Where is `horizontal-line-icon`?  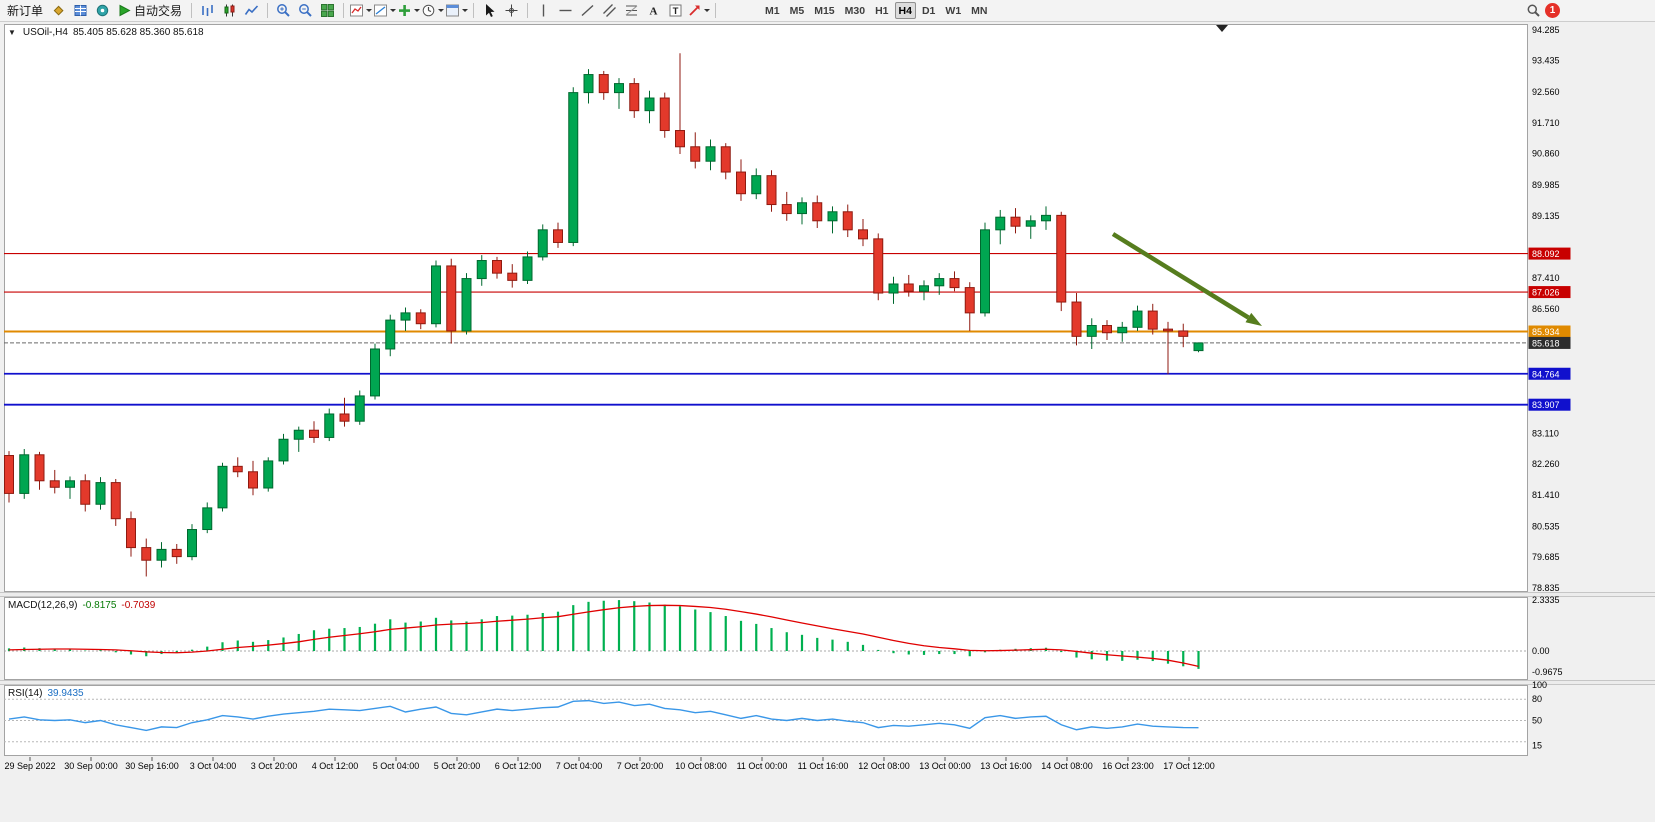
horizontal-line-icon is located at coordinates (565, 10).